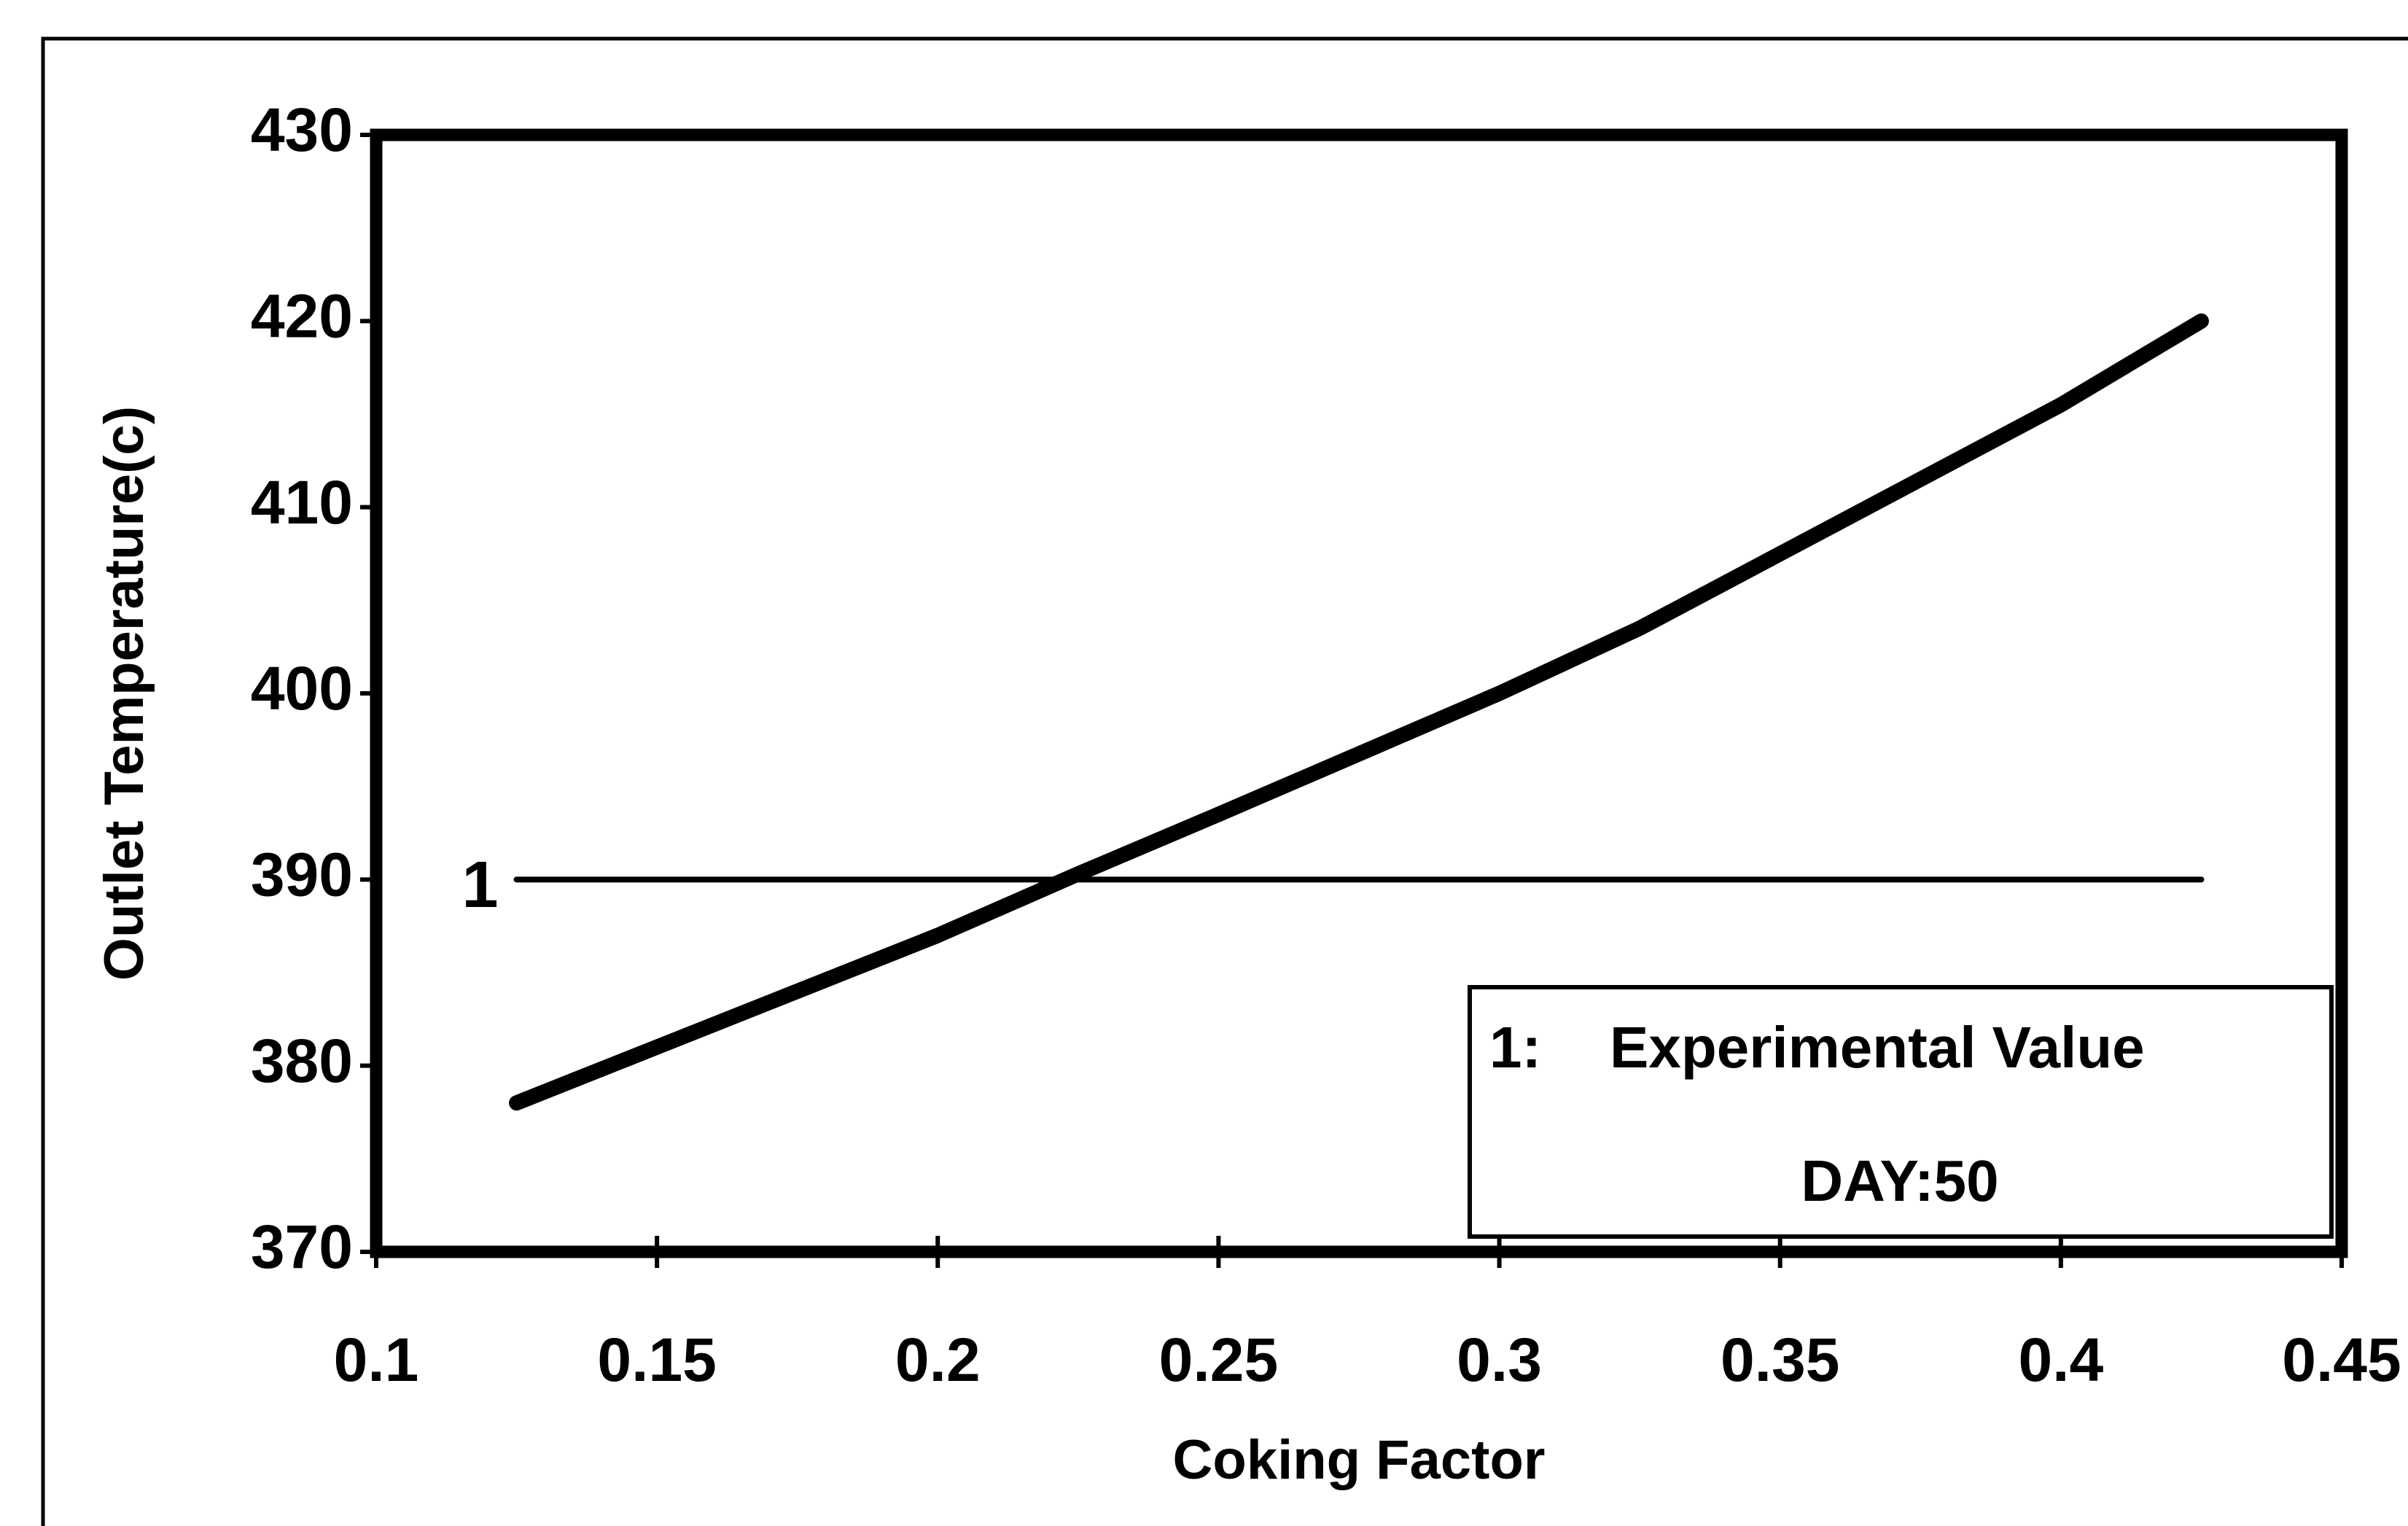 Image resolution: width=2408 pixels, height=1526 pixels. What do you see at coordinates (124, 693) in the screenshot?
I see `y-axis-title: Outlet Temperature(c)` at bounding box center [124, 693].